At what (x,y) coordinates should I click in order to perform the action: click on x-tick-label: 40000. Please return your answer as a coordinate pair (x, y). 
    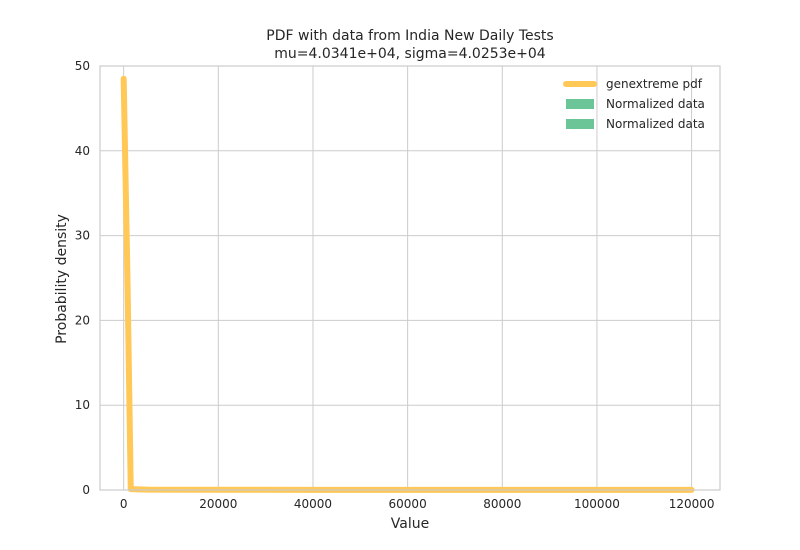
    Looking at the image, I should click on (313, 504).